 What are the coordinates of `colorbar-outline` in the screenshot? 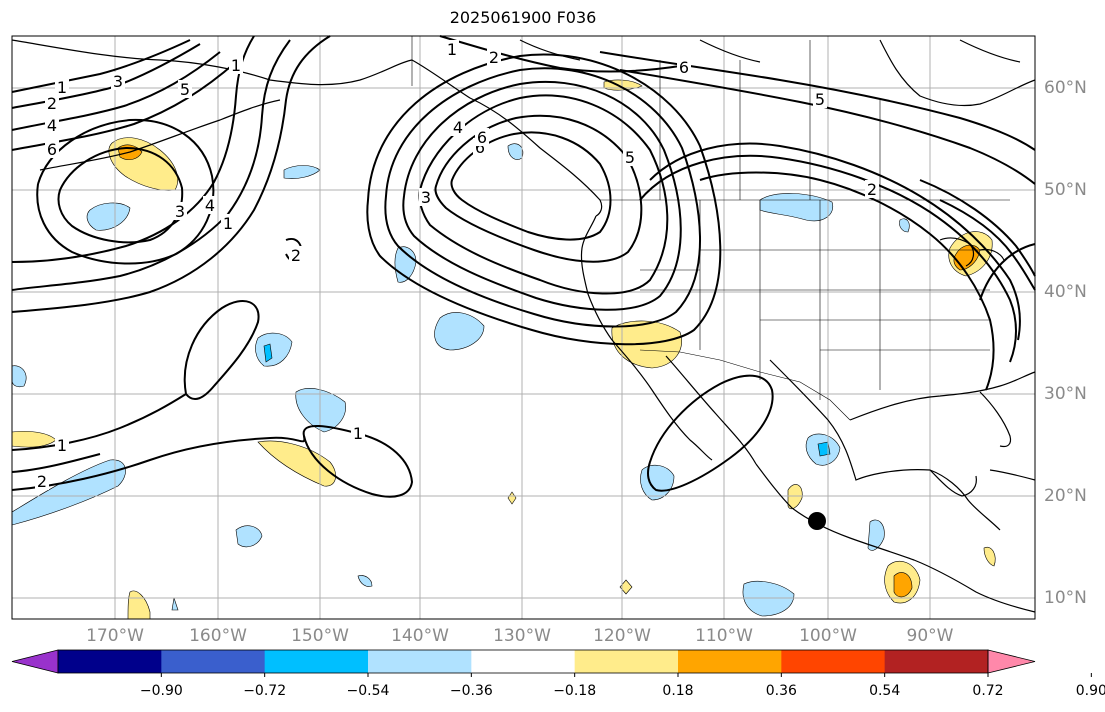 It's located at (523, 661).